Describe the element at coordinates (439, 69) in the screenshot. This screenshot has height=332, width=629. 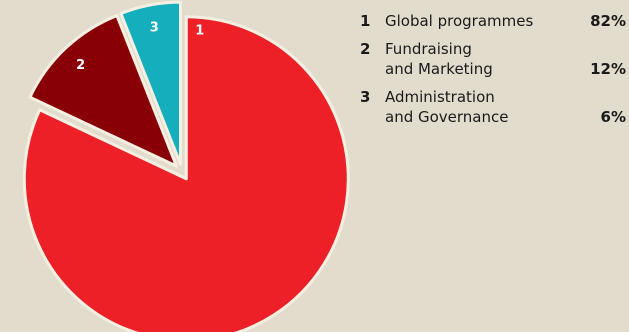
I see `legend-label-line: and Marketing` at that location.